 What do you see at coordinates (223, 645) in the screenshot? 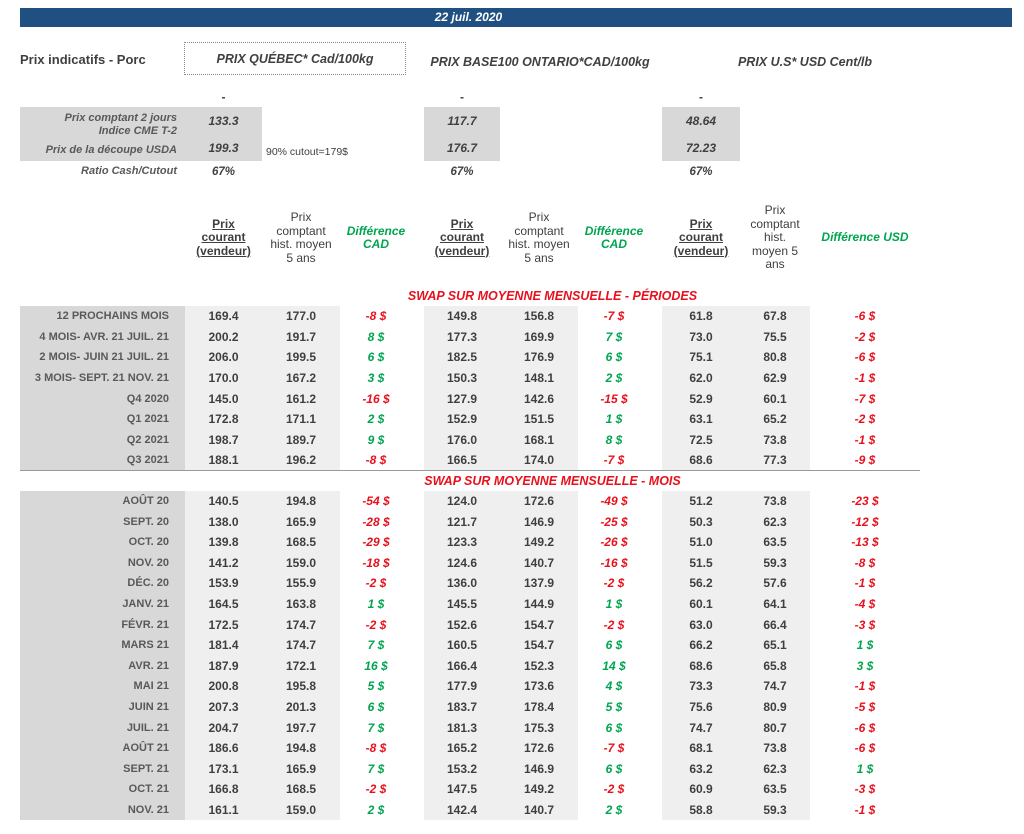
I see `current-price-cell: 181.4` at bounding box center [223, 645].